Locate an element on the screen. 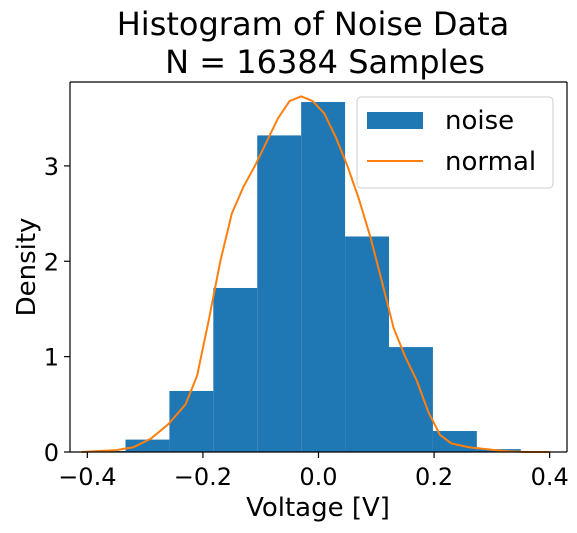 The width and height of the screenshot is (577, 533). x-axis-label: Voltage [V] is located at coordinates (318, 508).